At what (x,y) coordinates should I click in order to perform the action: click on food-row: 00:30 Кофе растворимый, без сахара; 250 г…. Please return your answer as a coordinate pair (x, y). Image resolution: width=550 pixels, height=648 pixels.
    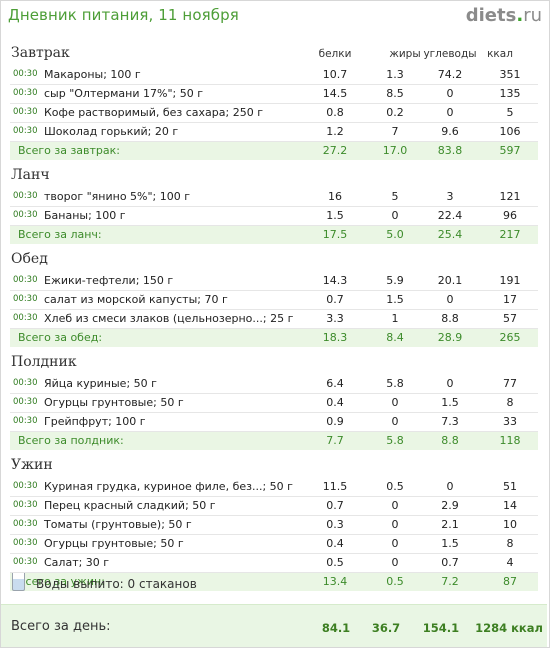
    Looking at the image, I should click on (274, 113).